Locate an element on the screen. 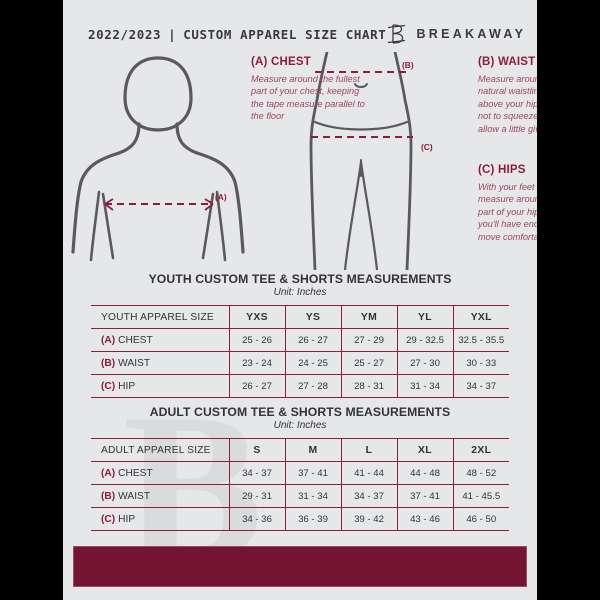  youth-header-ys: YS is located at coordinates (313, 317).